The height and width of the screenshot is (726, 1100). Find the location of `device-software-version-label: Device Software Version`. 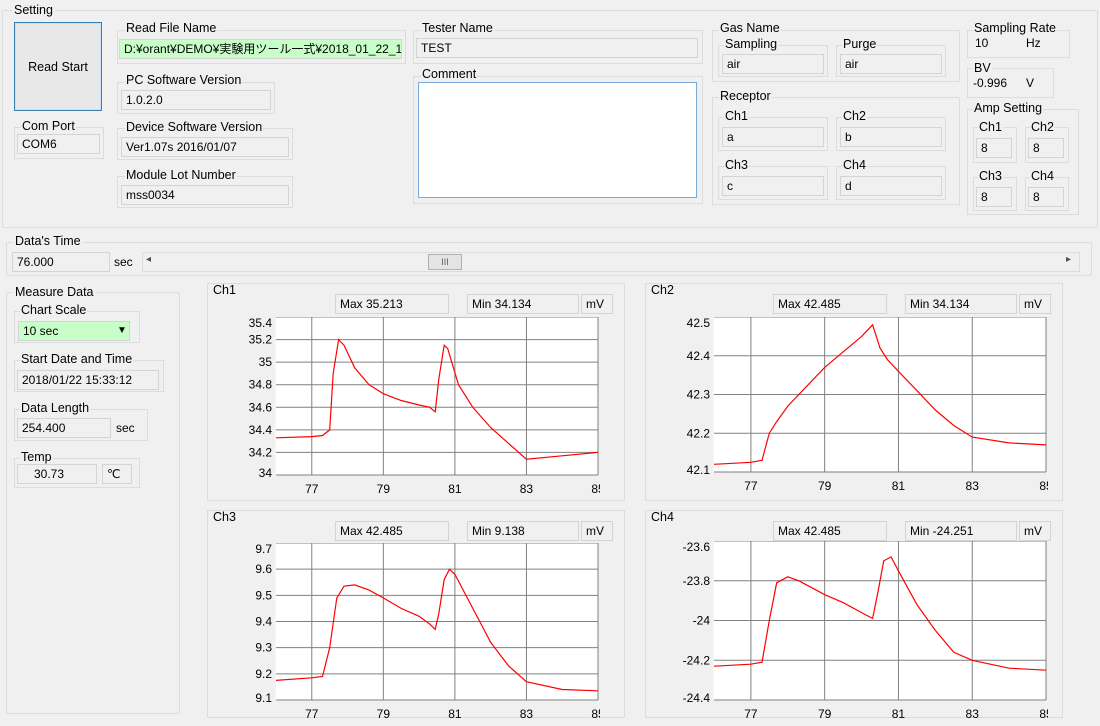

device-software-version-label: Device Software Version is located at coordinates (194, 127).